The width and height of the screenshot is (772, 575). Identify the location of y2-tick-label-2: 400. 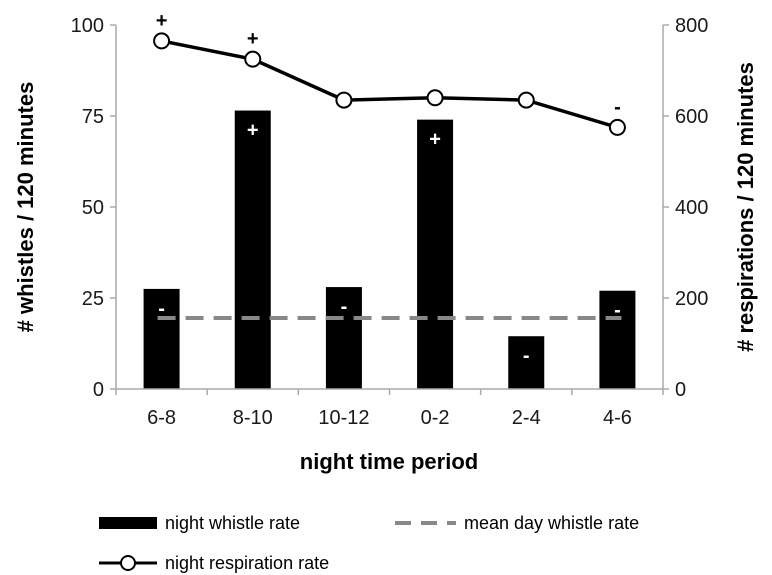
(691, 208).